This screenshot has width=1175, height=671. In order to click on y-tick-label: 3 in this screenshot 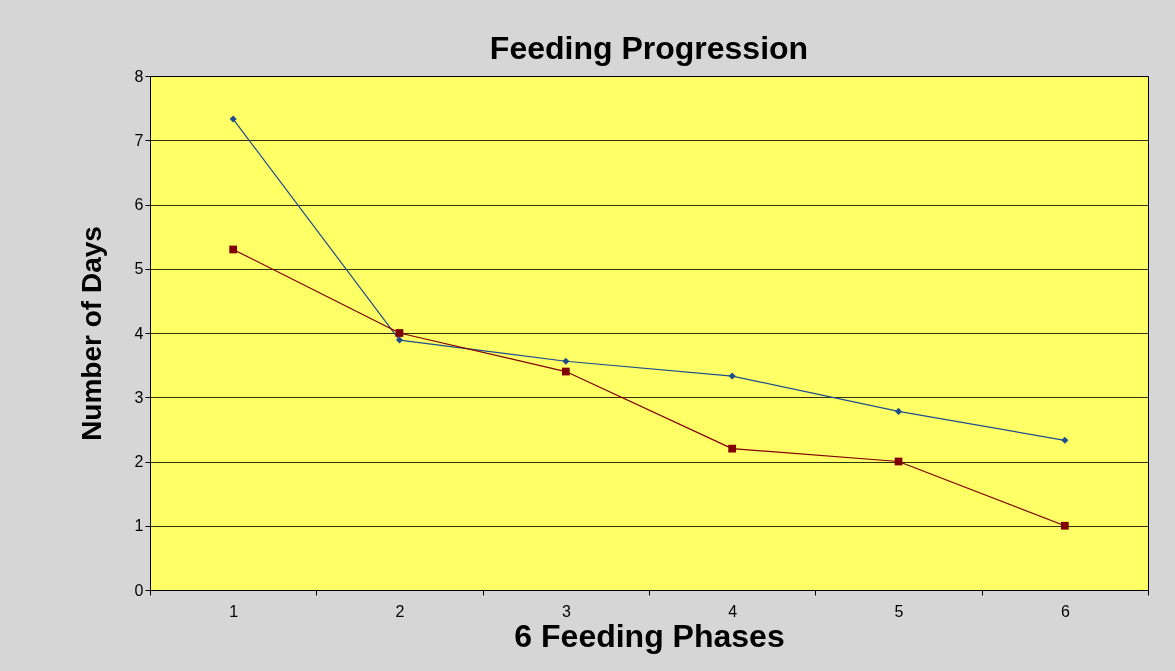, I will do `click(139, 397)`.